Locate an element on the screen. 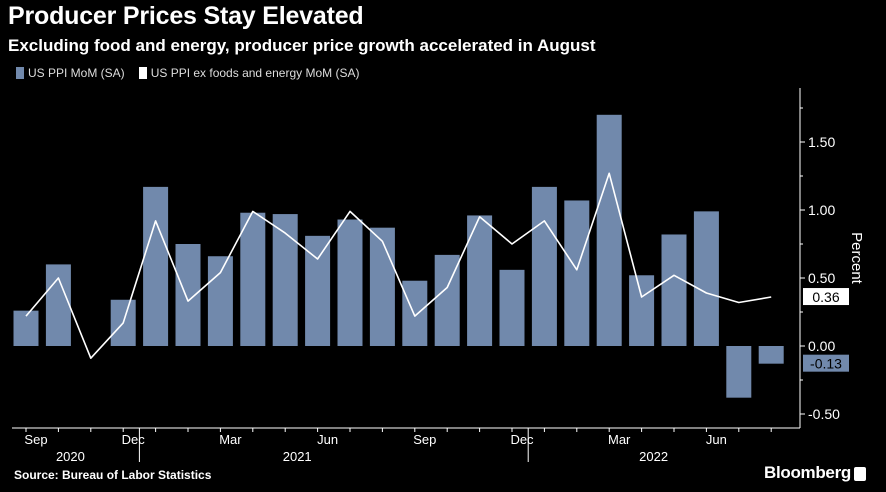 The width and height of the screenshot is (886, 492). chart-title: Producer Prices Stay Elevated is located at coordinates (186, 16).